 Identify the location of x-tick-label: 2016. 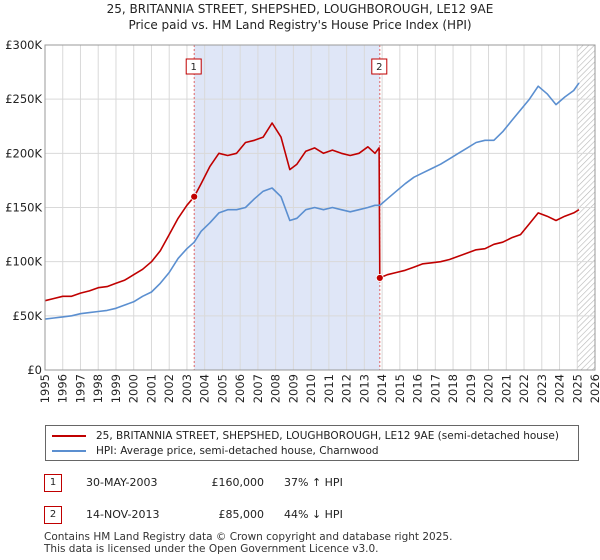
(418, 388).